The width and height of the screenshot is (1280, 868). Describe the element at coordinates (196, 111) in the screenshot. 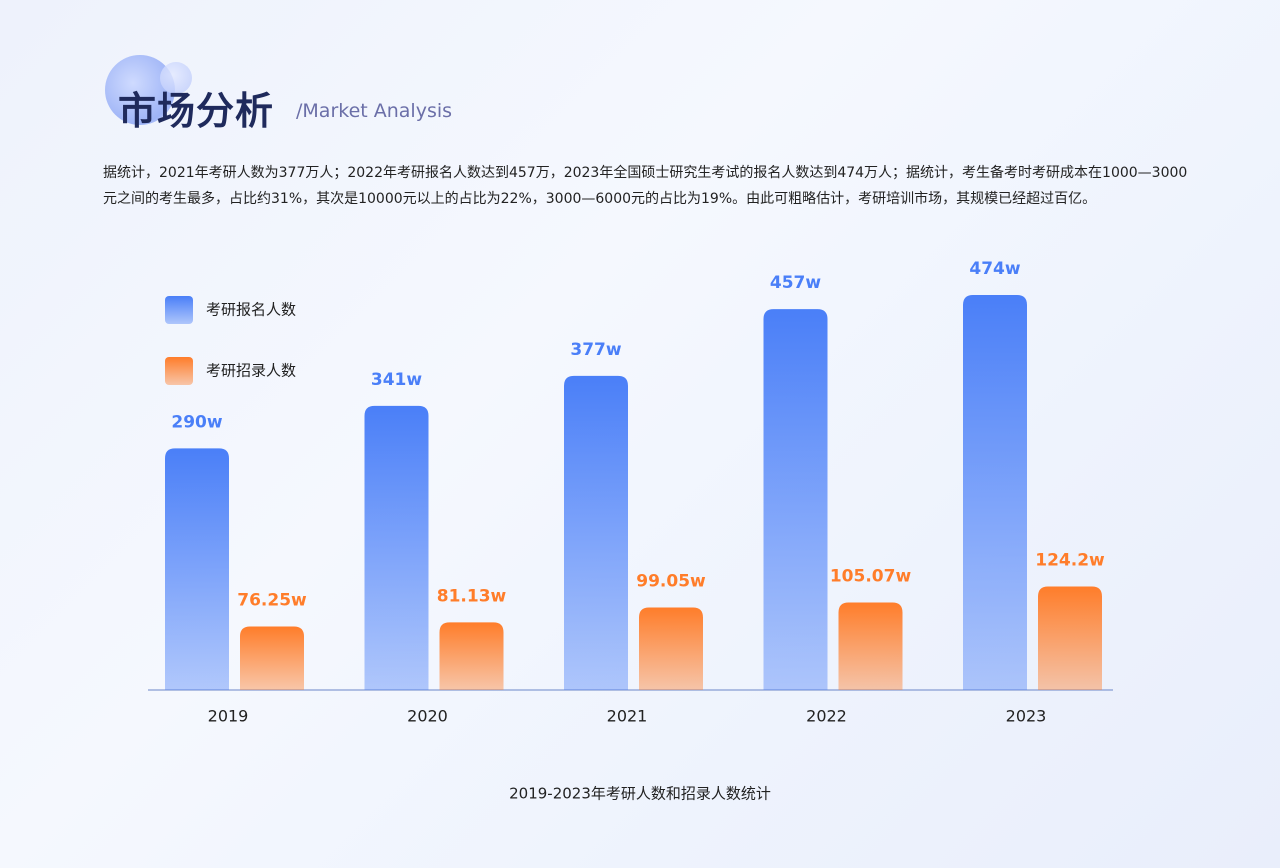

I see `page-title: 市场分析` at that location.